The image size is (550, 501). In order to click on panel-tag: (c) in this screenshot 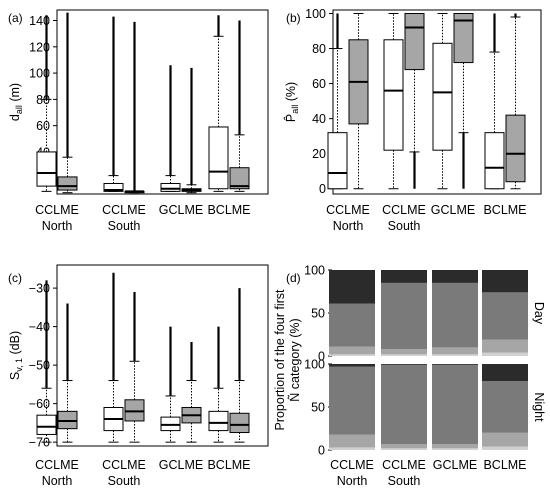, I will do `click(15, 278)`.